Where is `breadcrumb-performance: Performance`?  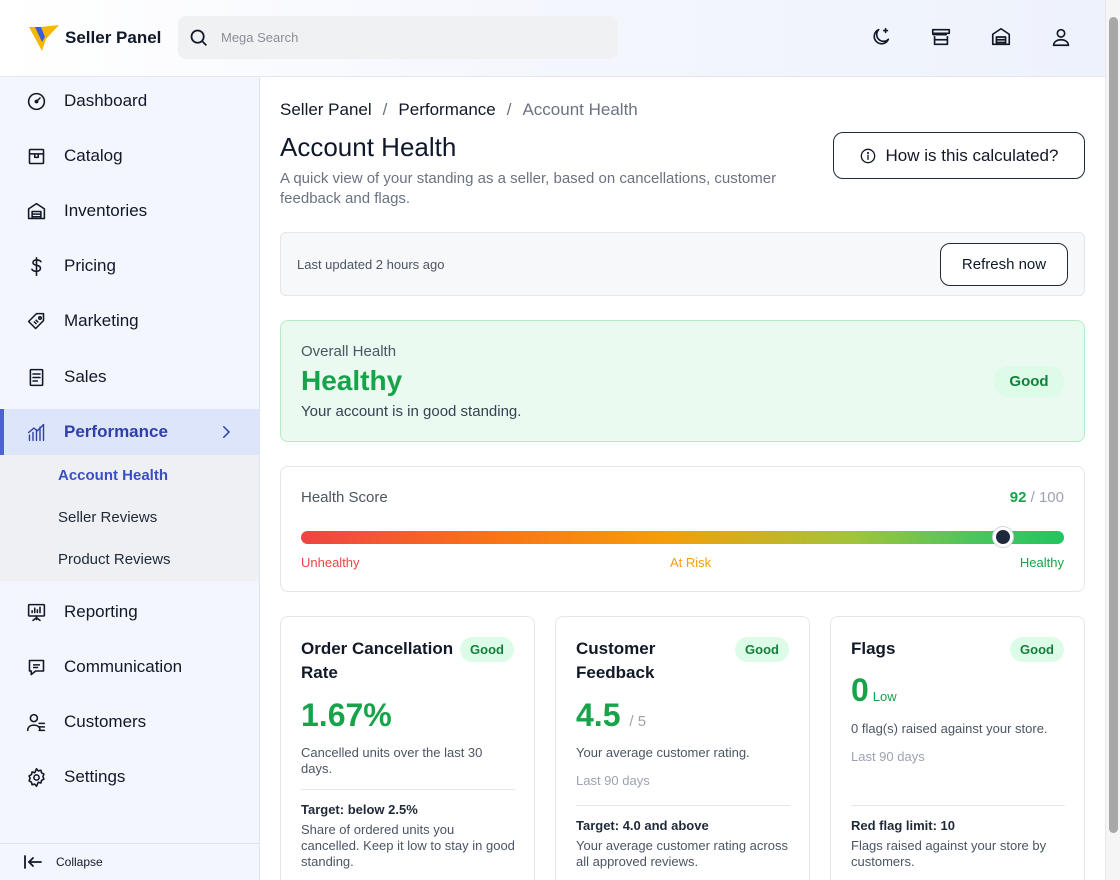
breadcrumb-performance: Performance is located at coordinates (447, 109).